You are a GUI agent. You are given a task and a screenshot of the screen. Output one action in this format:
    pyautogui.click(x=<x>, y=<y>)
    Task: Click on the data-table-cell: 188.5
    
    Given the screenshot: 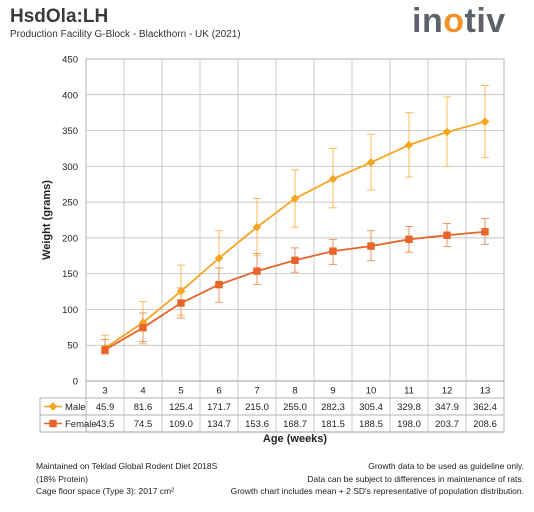 What is the action you would take?
    pyautogui.click(x=371, y=424)
    